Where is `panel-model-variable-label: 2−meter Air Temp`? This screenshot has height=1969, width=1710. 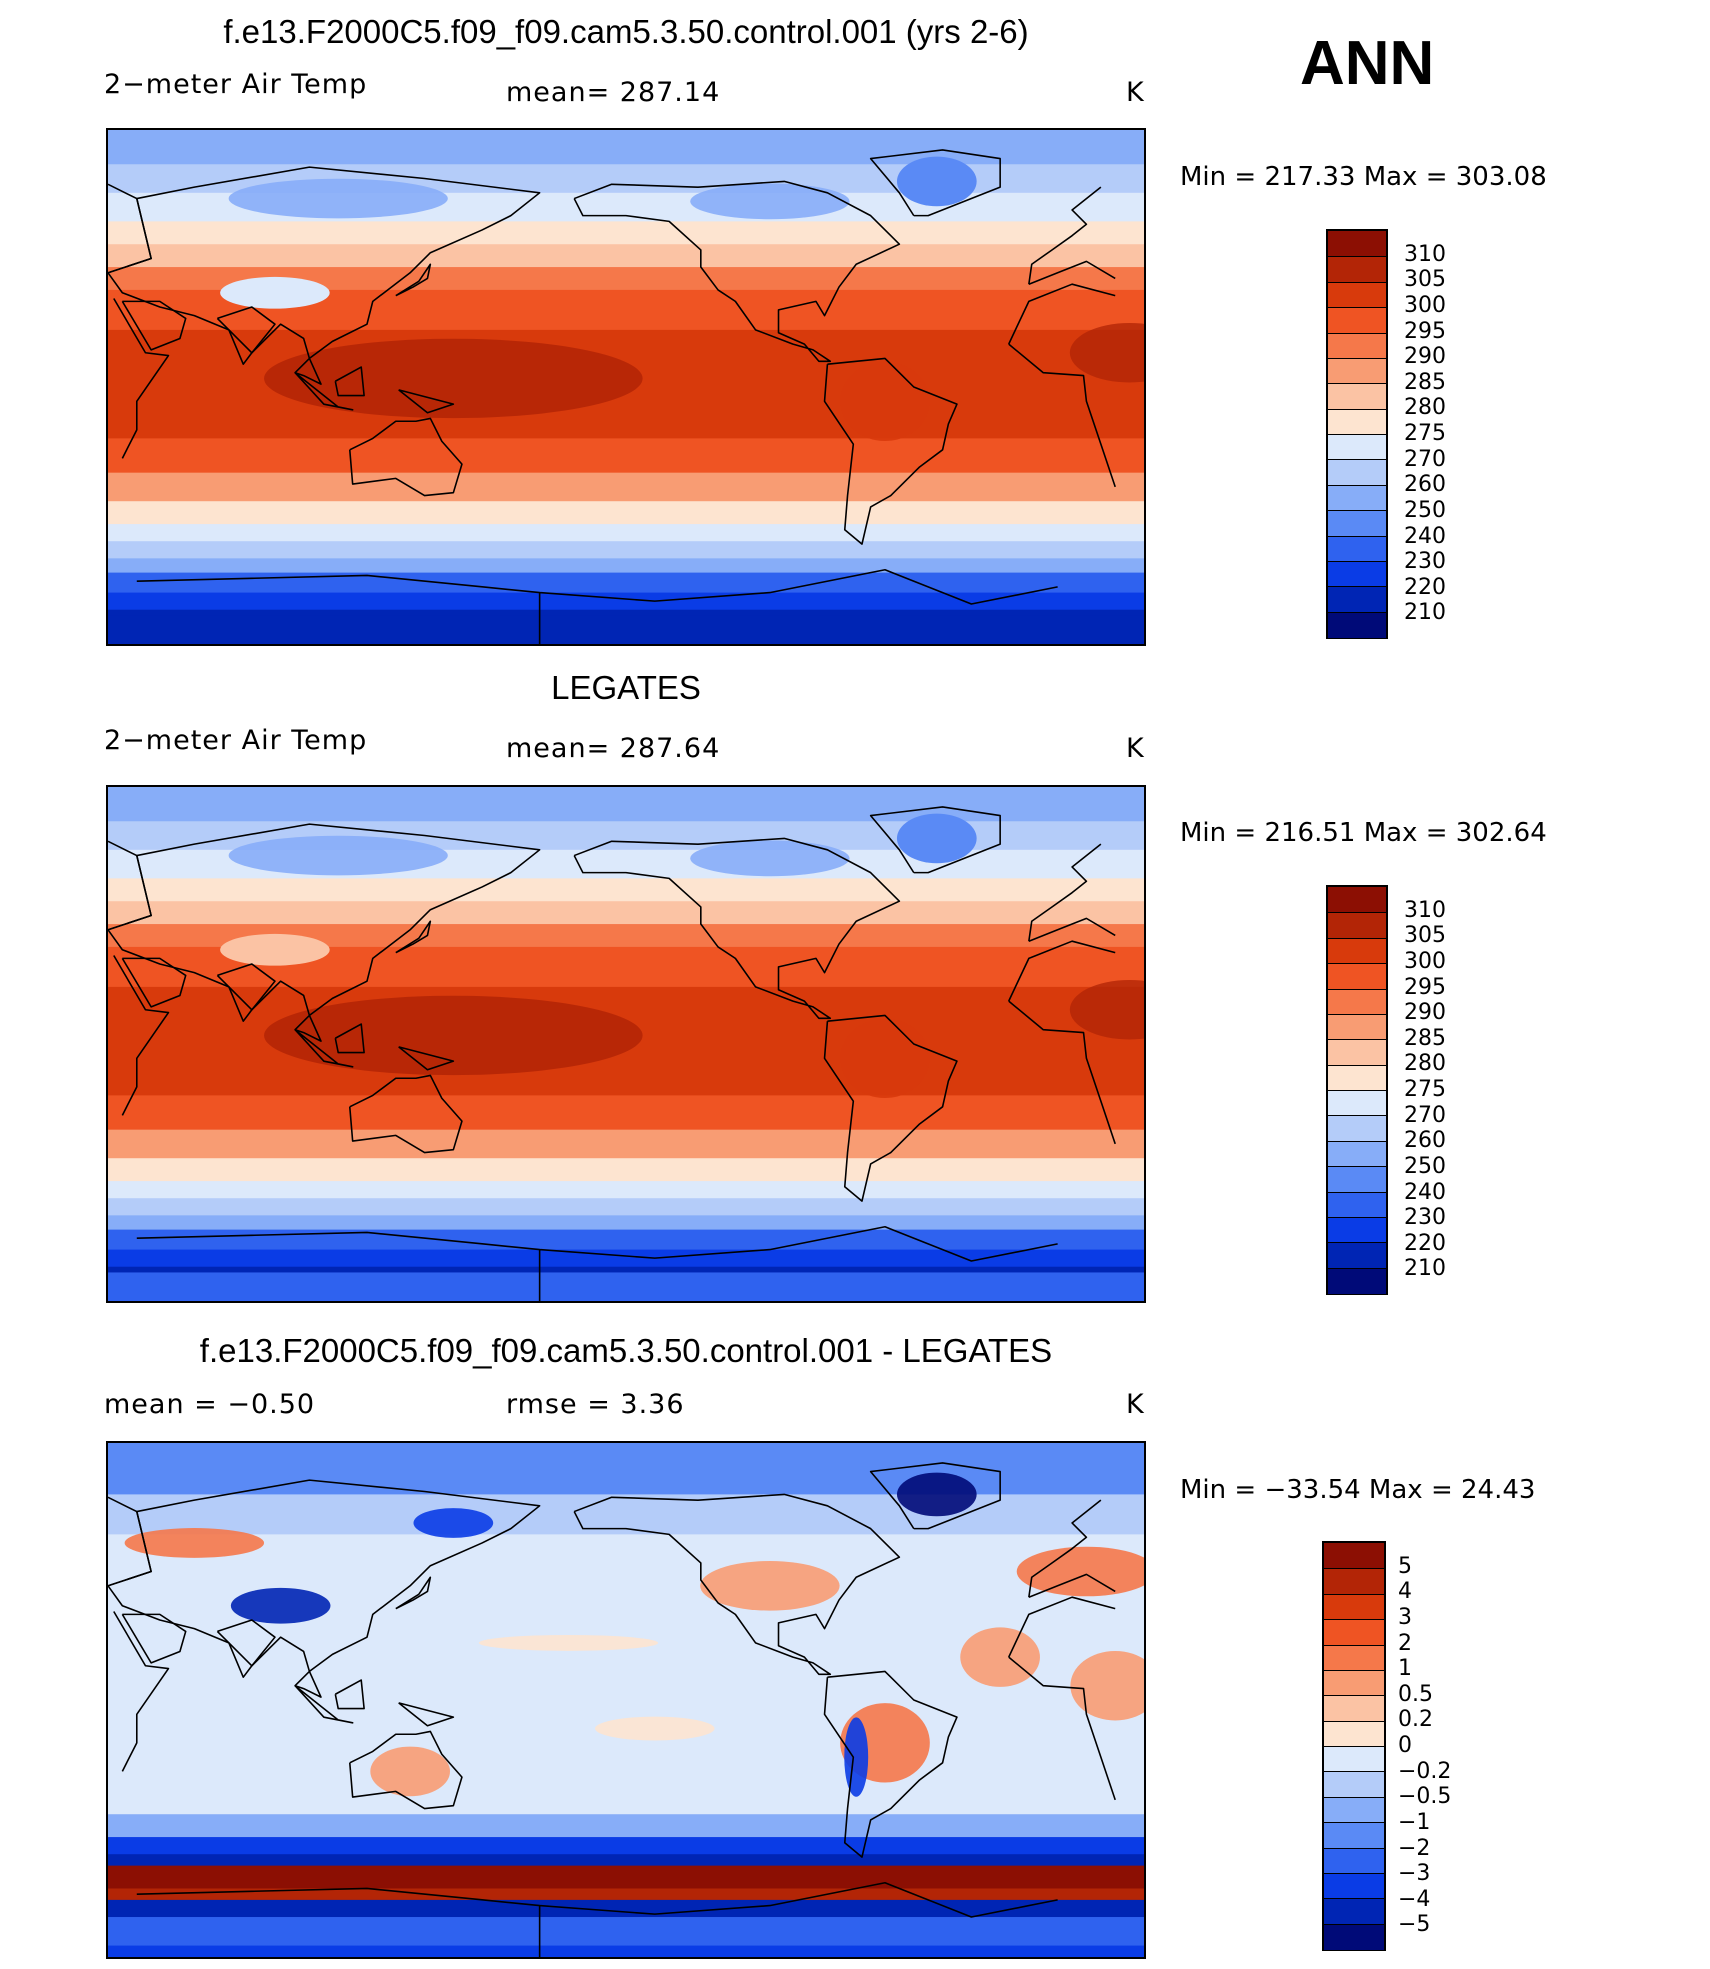
panel-model-variable-label: 2−meter Air Temp is located at coordinates (236, 84).